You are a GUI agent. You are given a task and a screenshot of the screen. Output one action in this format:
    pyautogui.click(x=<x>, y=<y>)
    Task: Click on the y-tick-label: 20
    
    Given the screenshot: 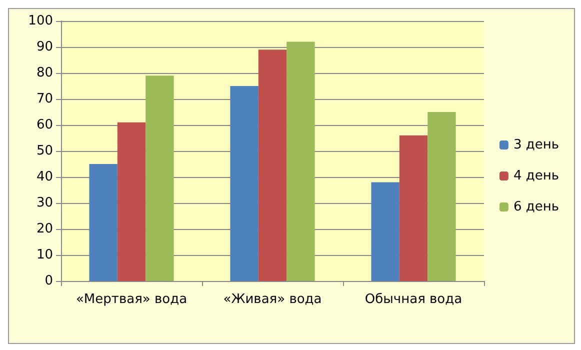 What is the action you would take?
    pyautogui.click(x=44, y=229)
    